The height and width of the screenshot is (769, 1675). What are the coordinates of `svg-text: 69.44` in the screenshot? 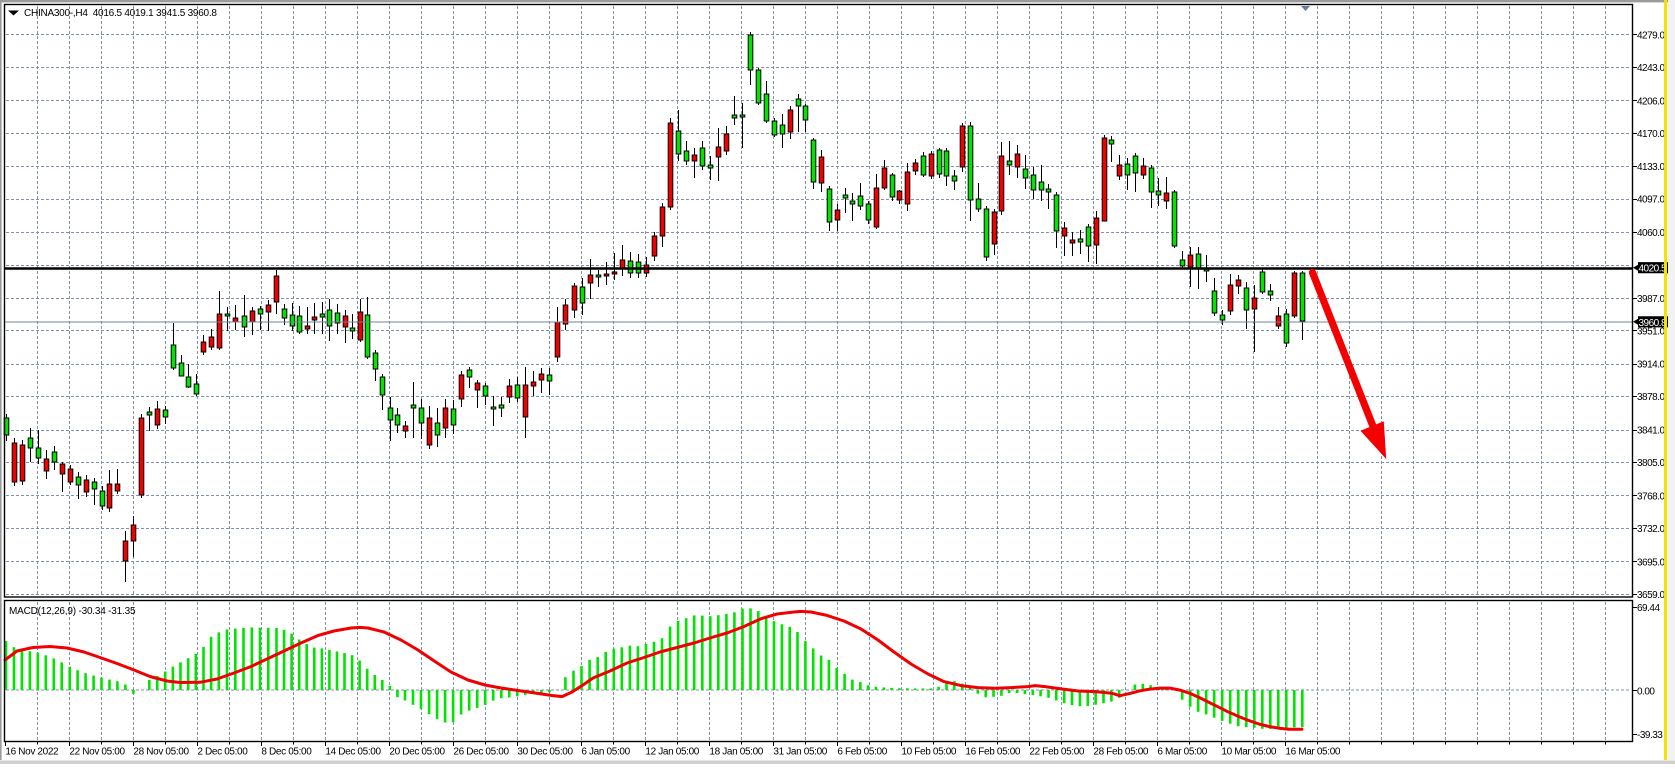 It's located at (1648, 608).